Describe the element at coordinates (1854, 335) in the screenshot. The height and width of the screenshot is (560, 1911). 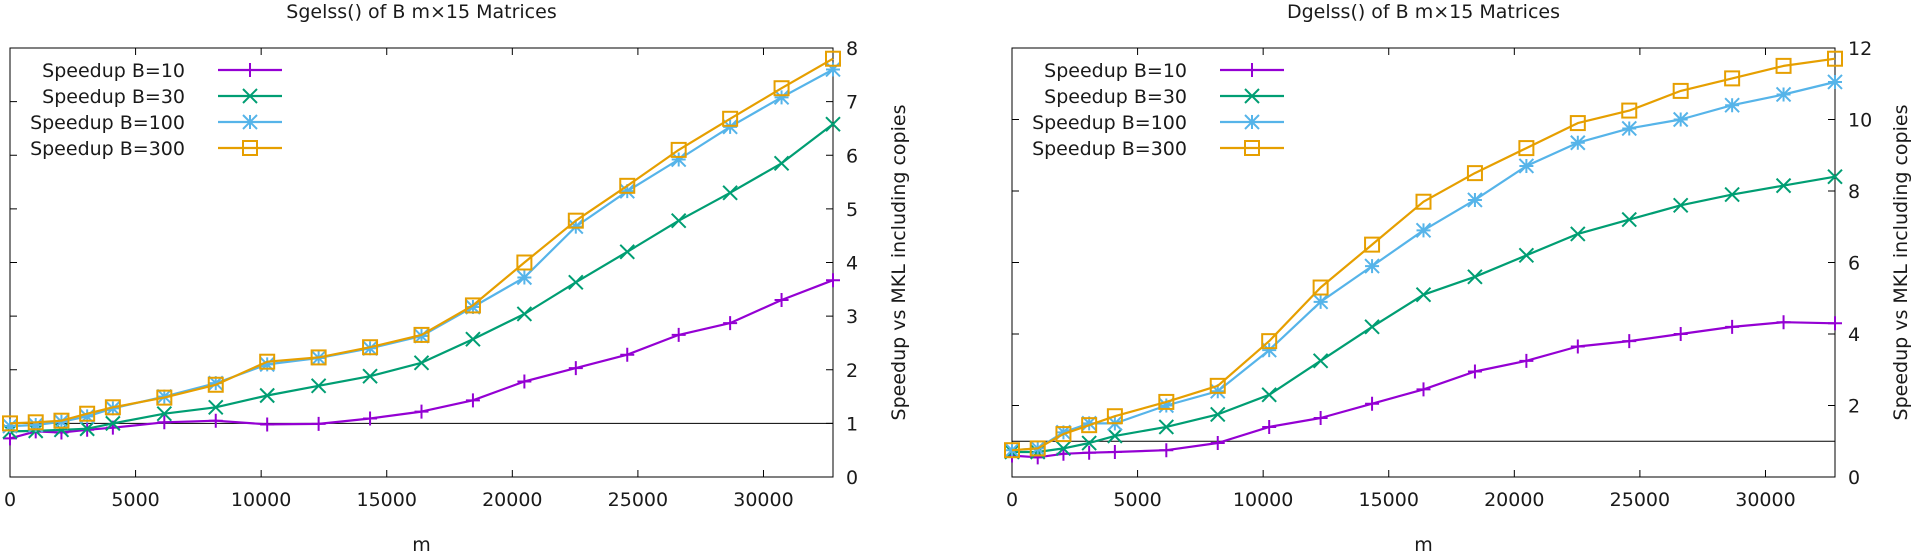
I see `y-tick-label: 4` at that location.